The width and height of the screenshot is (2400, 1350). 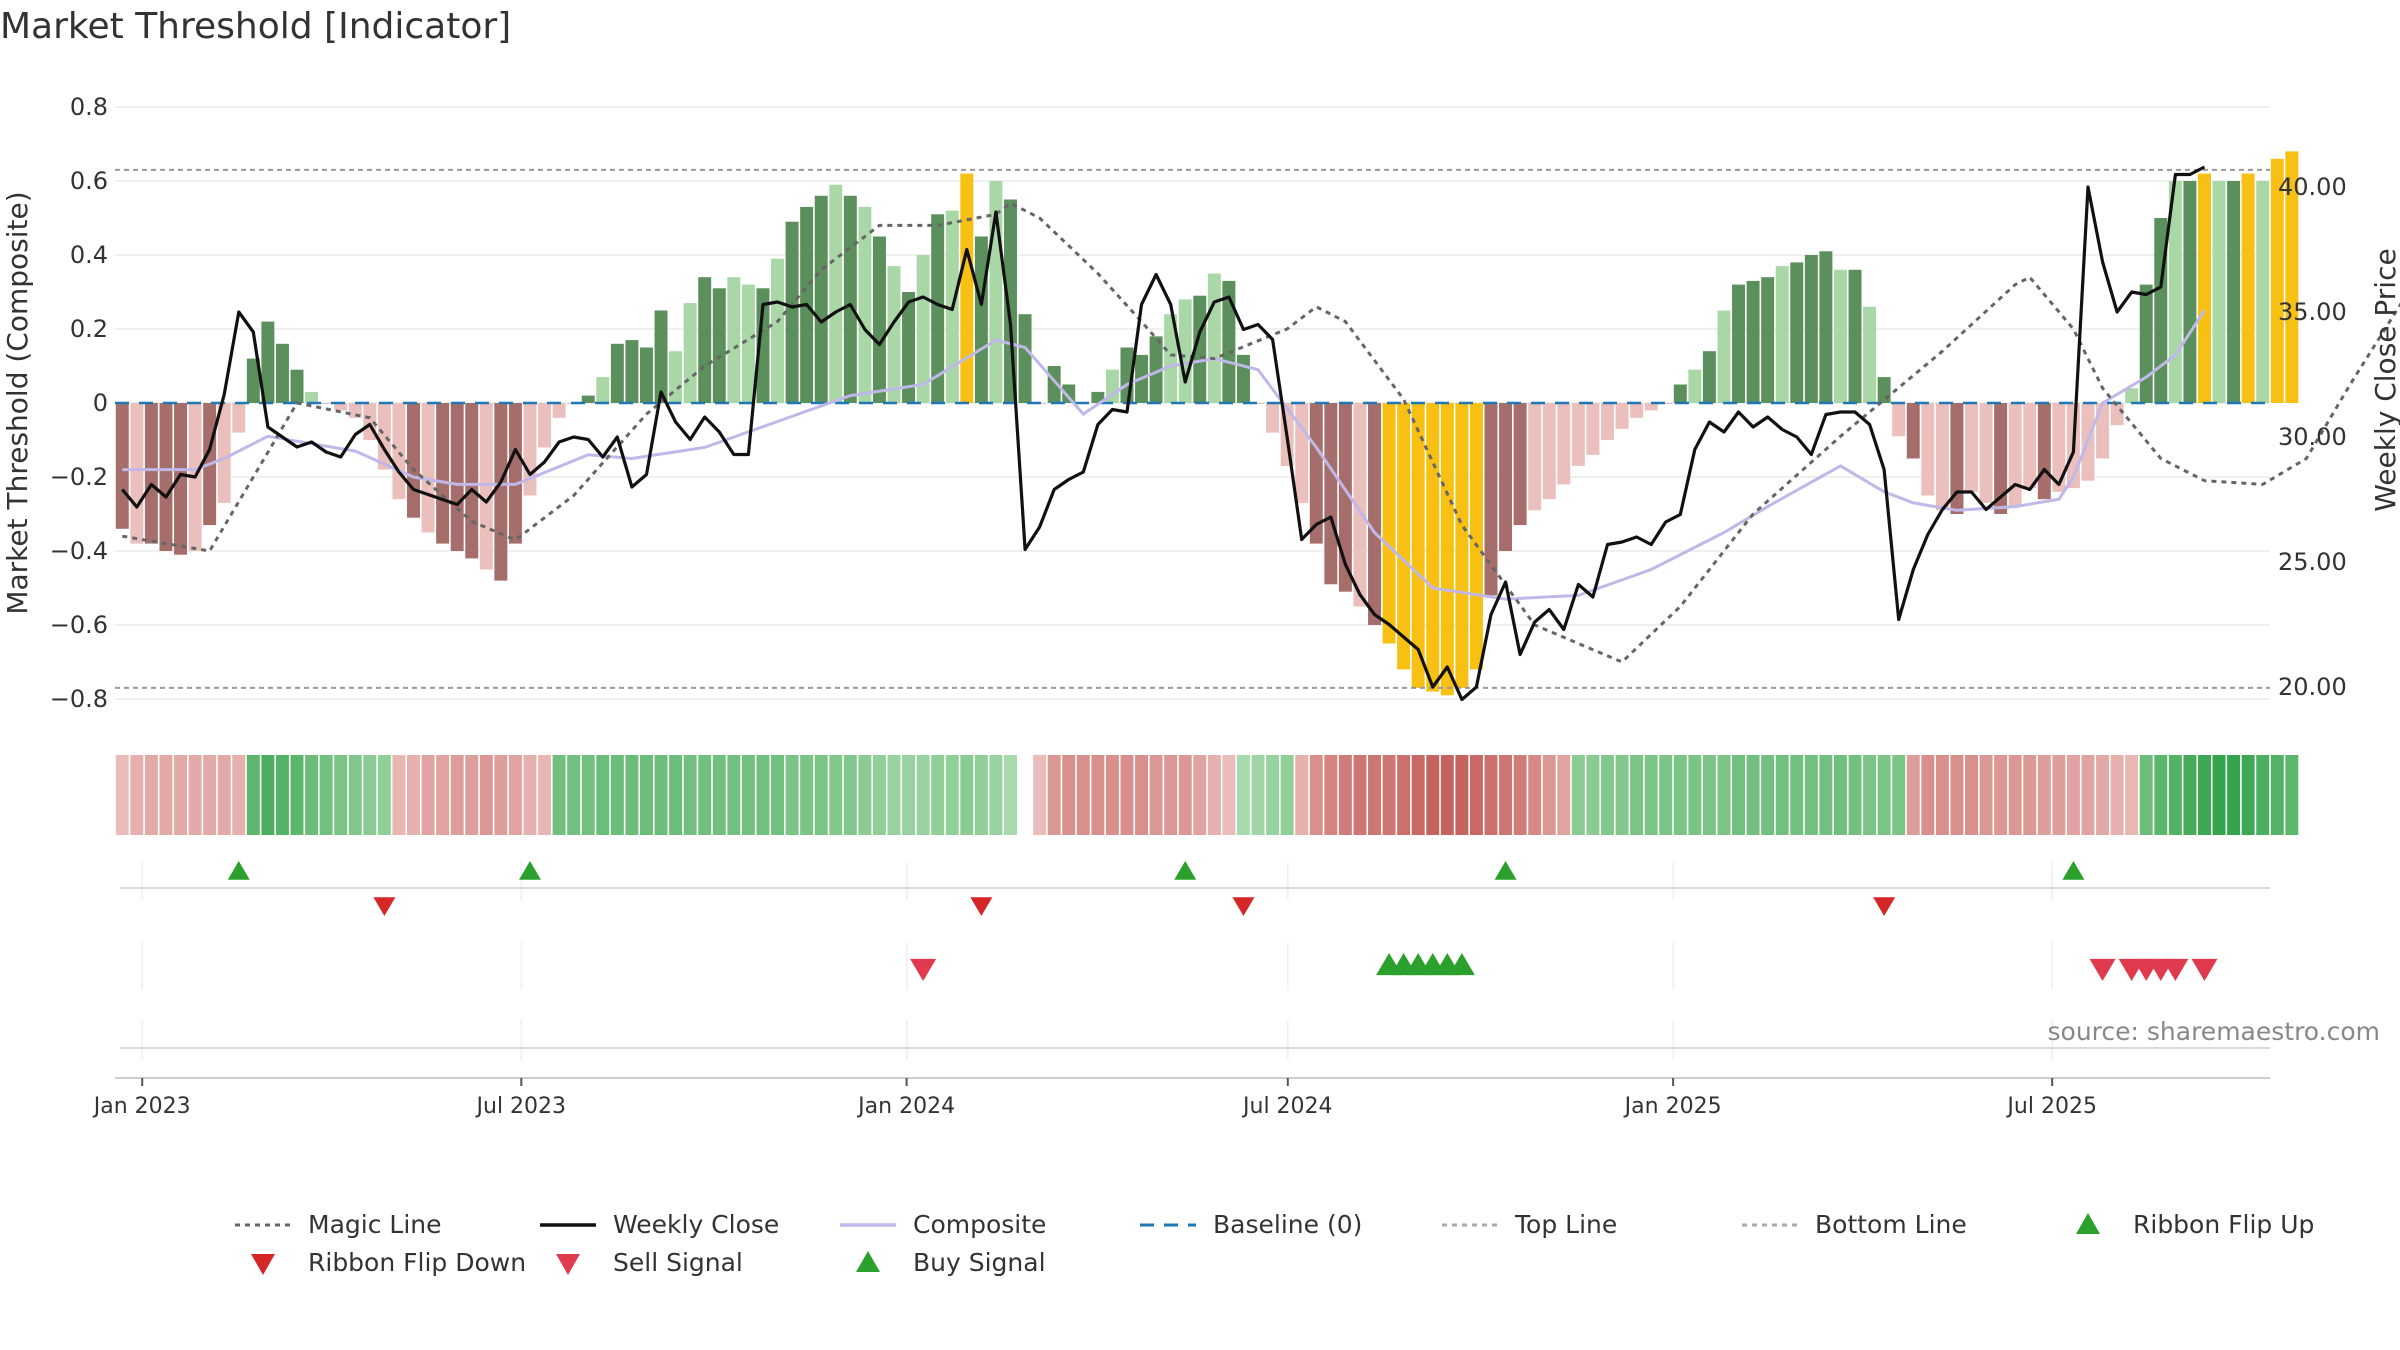 I want to click on legend-item: Composite, so click(x=943, y=1224).